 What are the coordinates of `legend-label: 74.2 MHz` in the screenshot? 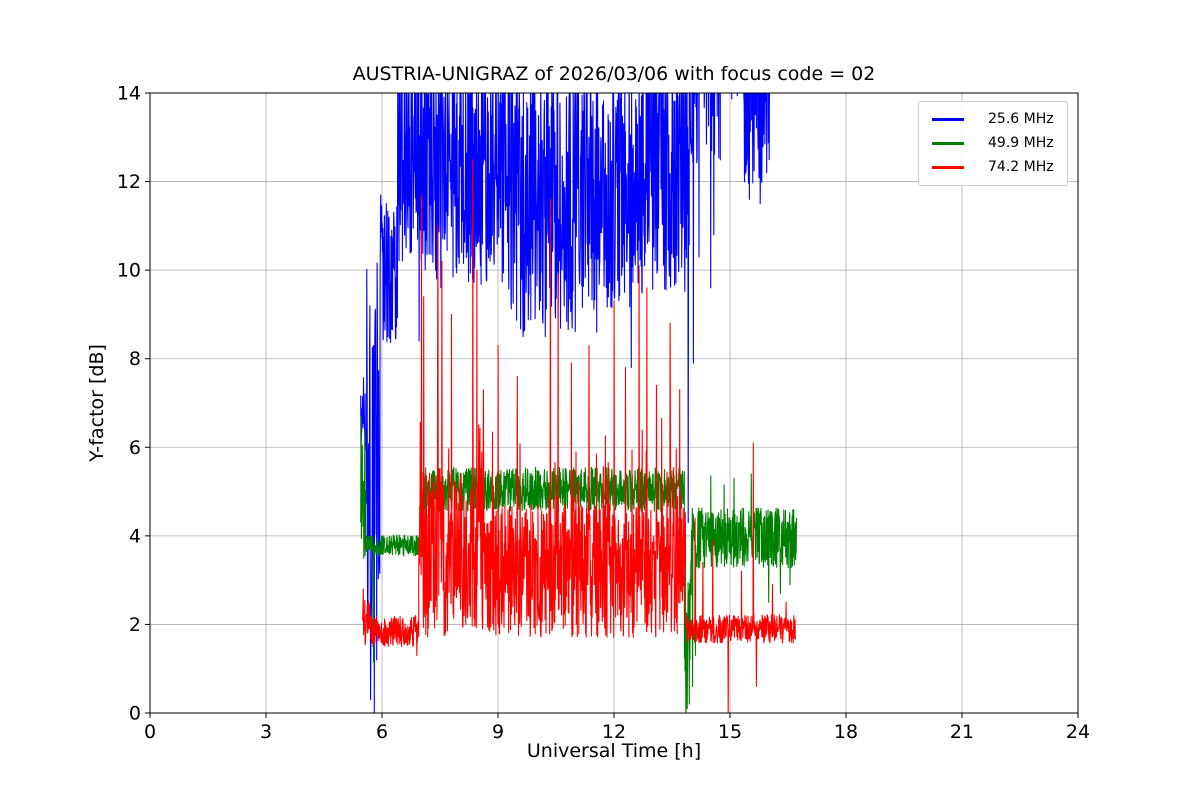 It's located at (1021, 167).